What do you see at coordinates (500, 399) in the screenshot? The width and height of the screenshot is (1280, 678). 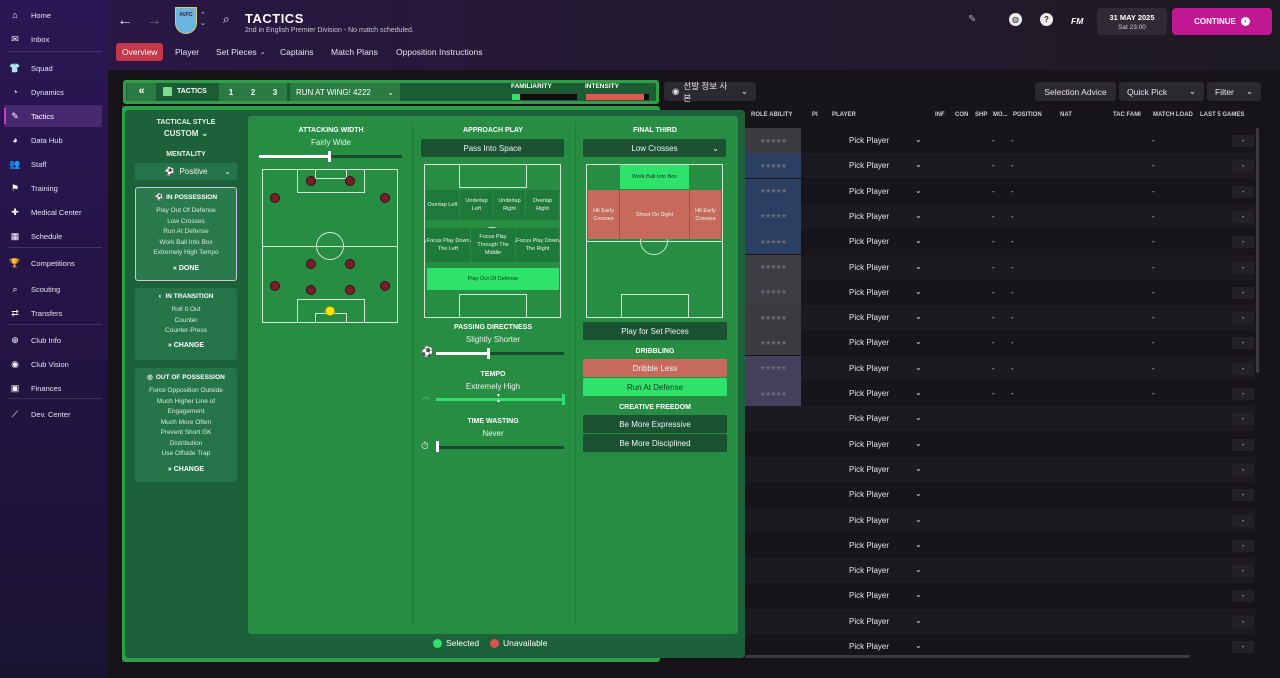 I see `tempo-slider` at bounding box center [500, 399].